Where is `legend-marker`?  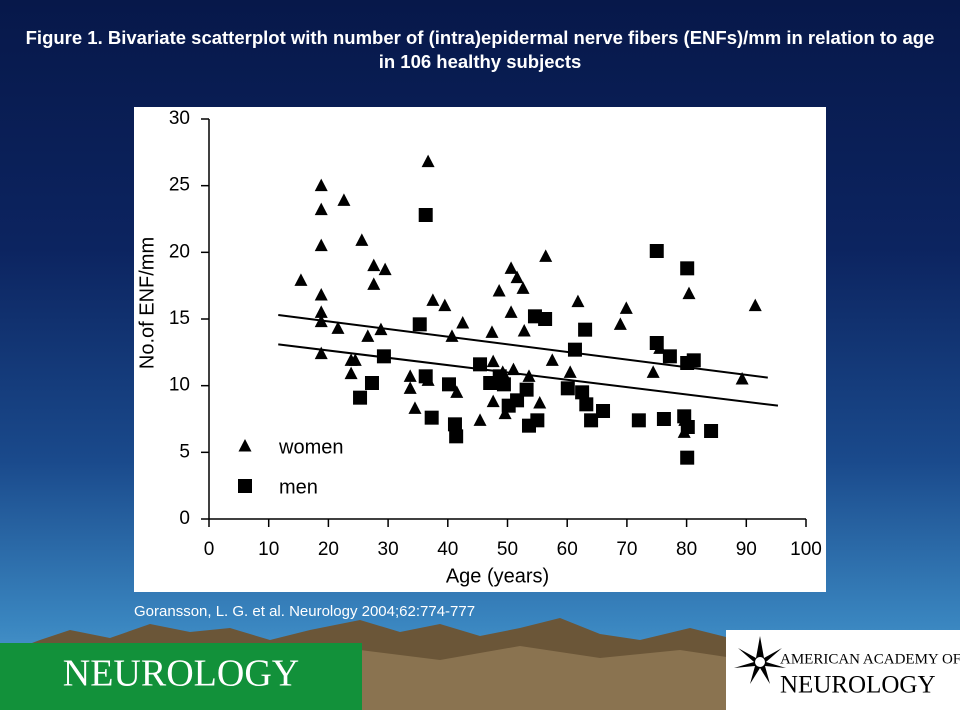 legend-marker is located at coordinates (245, 486).